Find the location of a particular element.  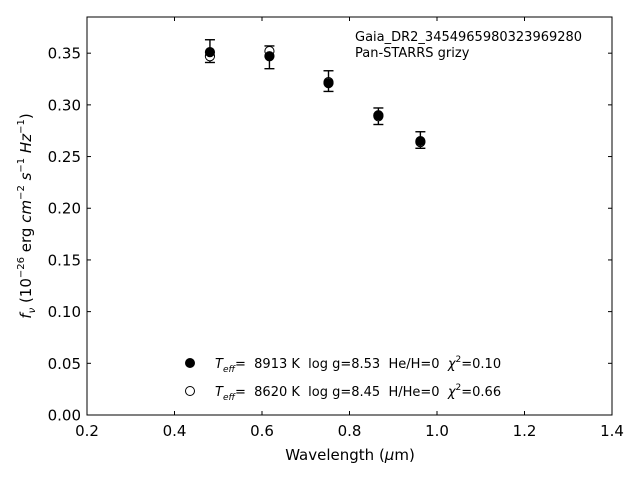

y-tick-label: 0.10 is located at coordinates (64, 312).